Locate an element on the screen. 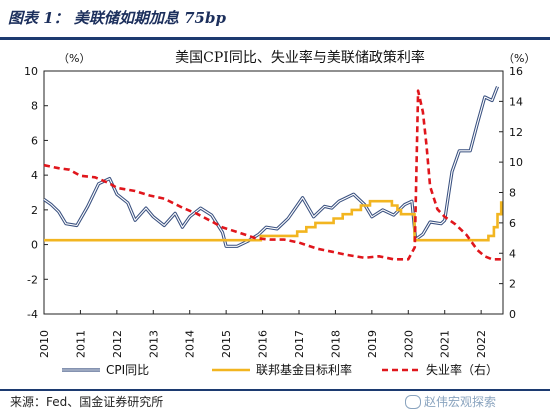 The image size is (550, 415). chart-title: 美国CPI同比、失业率与美联储政策利率 is located at coordinates (300, 57).